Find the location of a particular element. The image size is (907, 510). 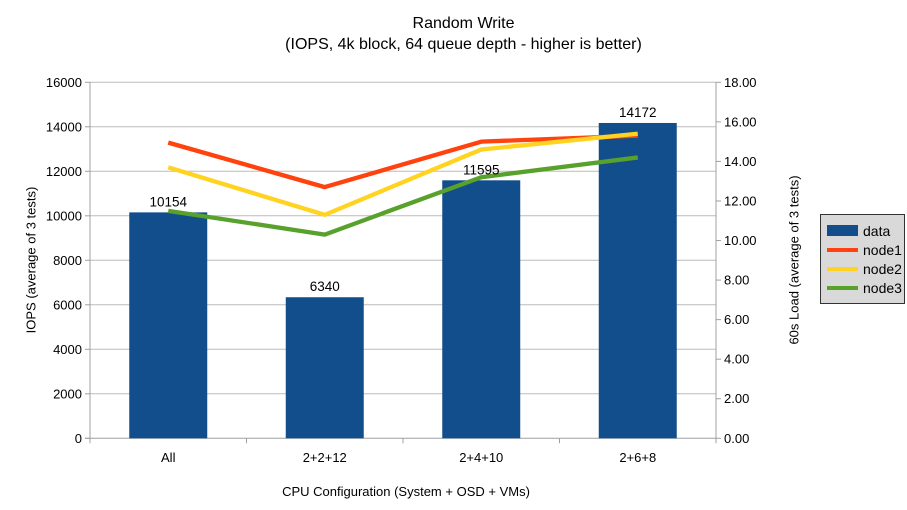

legend-item-node3: node3 is located at coordinates (864, 287).